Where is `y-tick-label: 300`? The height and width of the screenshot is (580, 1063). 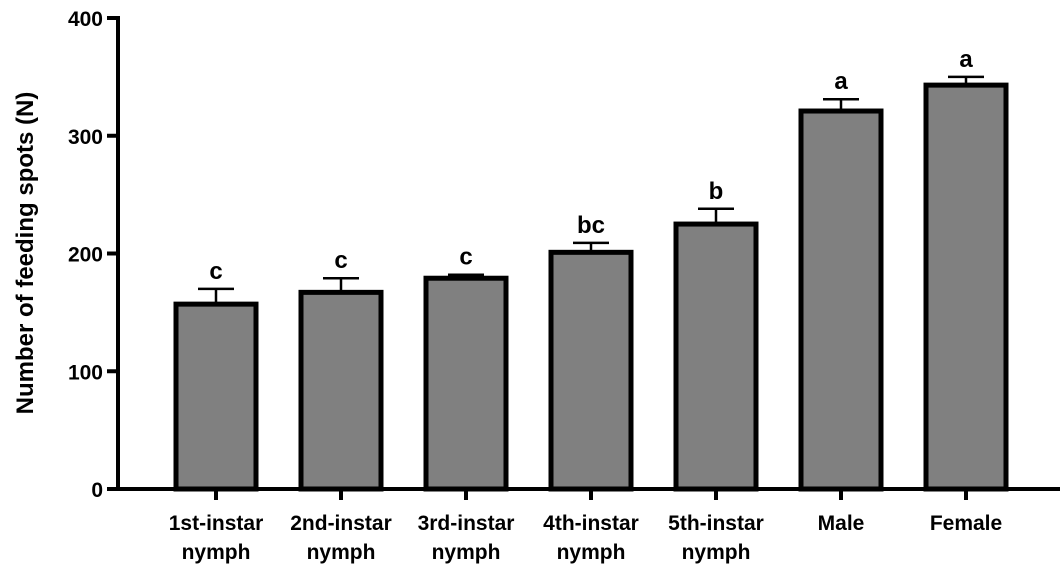
y-tick-label: 300 is located at coordinates (85, 137).